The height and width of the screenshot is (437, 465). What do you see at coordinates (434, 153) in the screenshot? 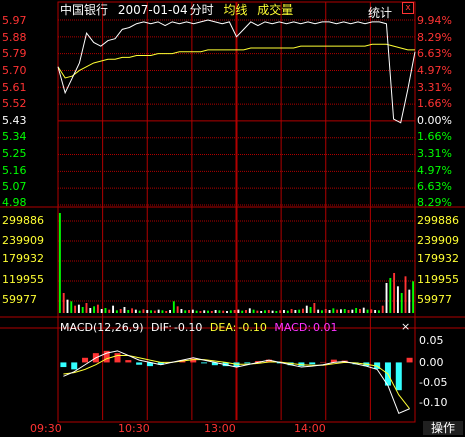
I see `pct-tick: 3.31%` at bounding box center [434, 153].